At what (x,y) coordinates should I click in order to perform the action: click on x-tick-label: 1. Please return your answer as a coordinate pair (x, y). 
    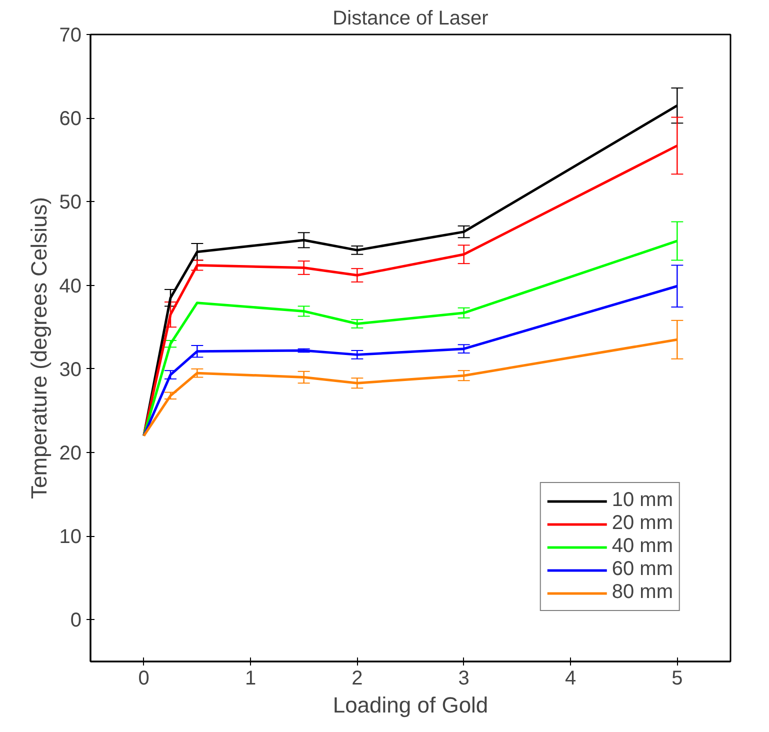
    Looking at the image, I should click on (250, 679).